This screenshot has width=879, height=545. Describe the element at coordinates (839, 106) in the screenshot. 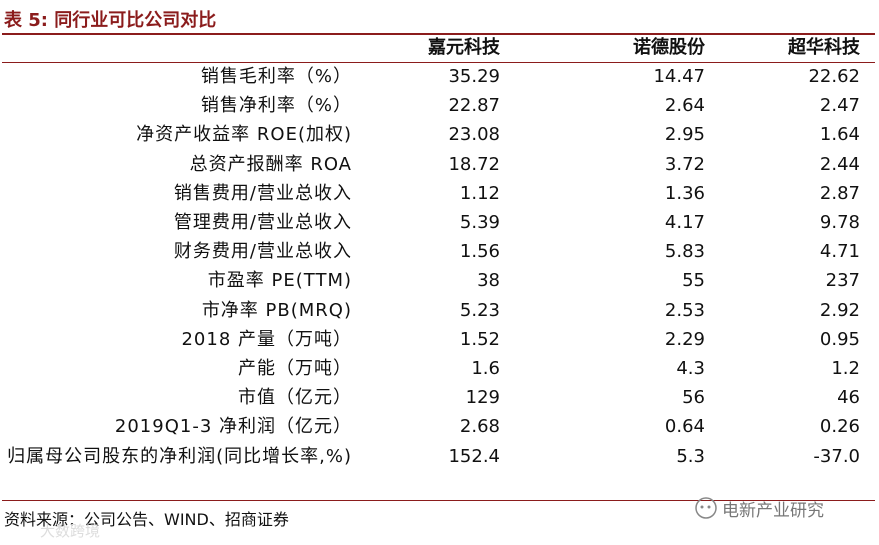

I see `cell-value: 2.47` at that location.